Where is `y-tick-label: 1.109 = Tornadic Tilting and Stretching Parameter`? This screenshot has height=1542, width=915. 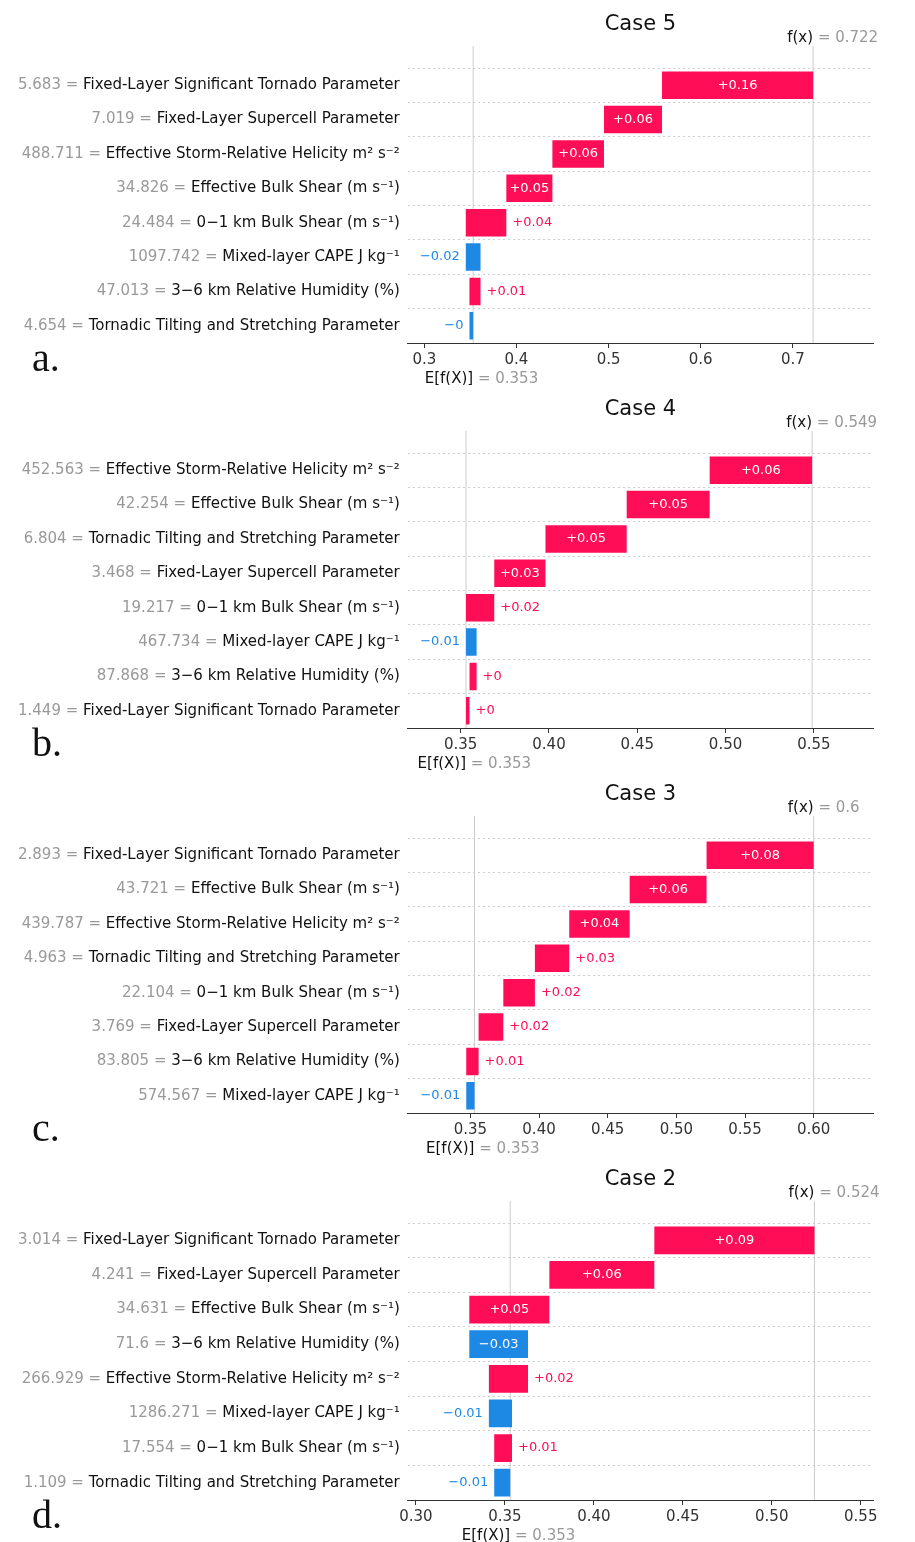 y-tick-label: 1.109 = Tornadic Tilting and Stretching Parameter is located at coordinates (212, 1481).